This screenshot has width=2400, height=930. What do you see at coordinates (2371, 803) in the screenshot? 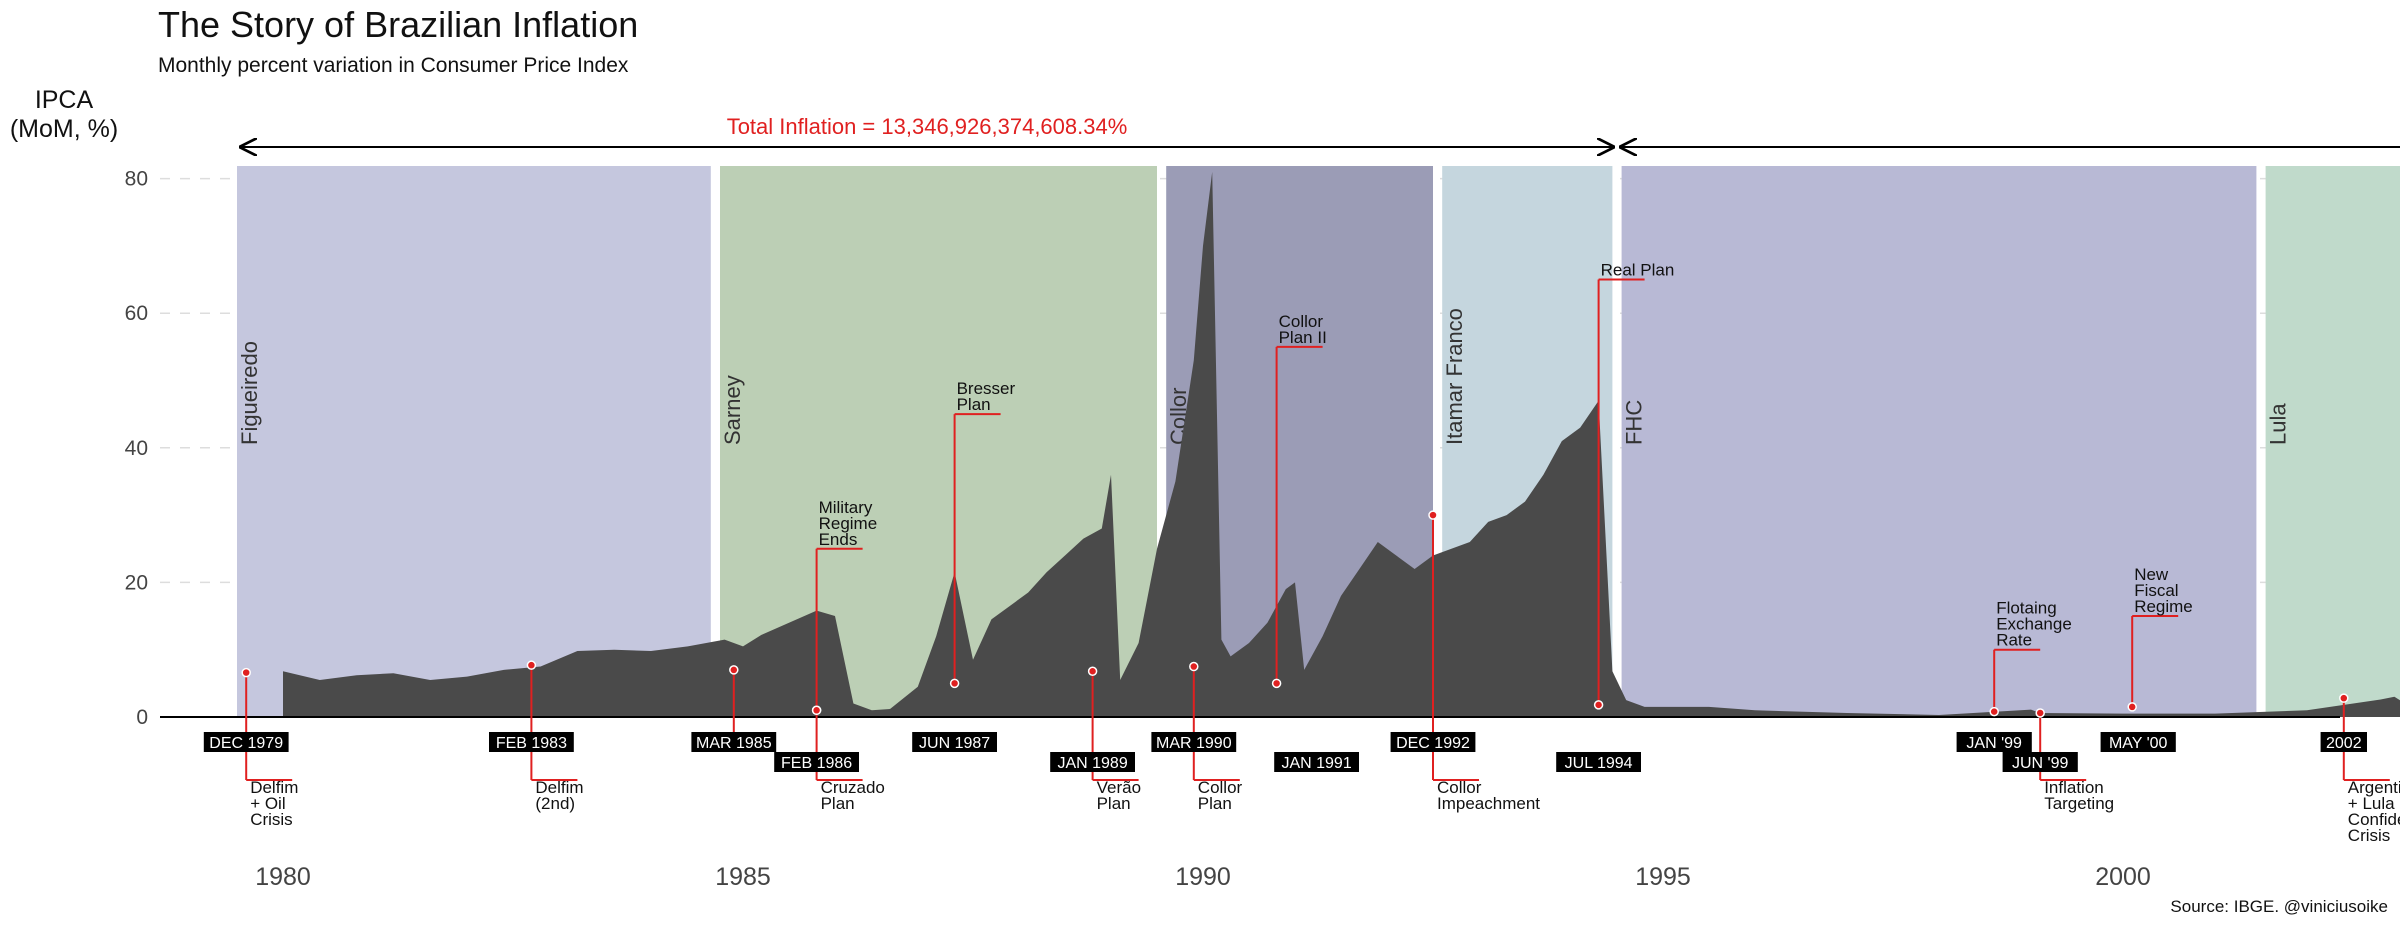
I see `event-label-below-line: + Lula` at bounding box center [2371, 803].